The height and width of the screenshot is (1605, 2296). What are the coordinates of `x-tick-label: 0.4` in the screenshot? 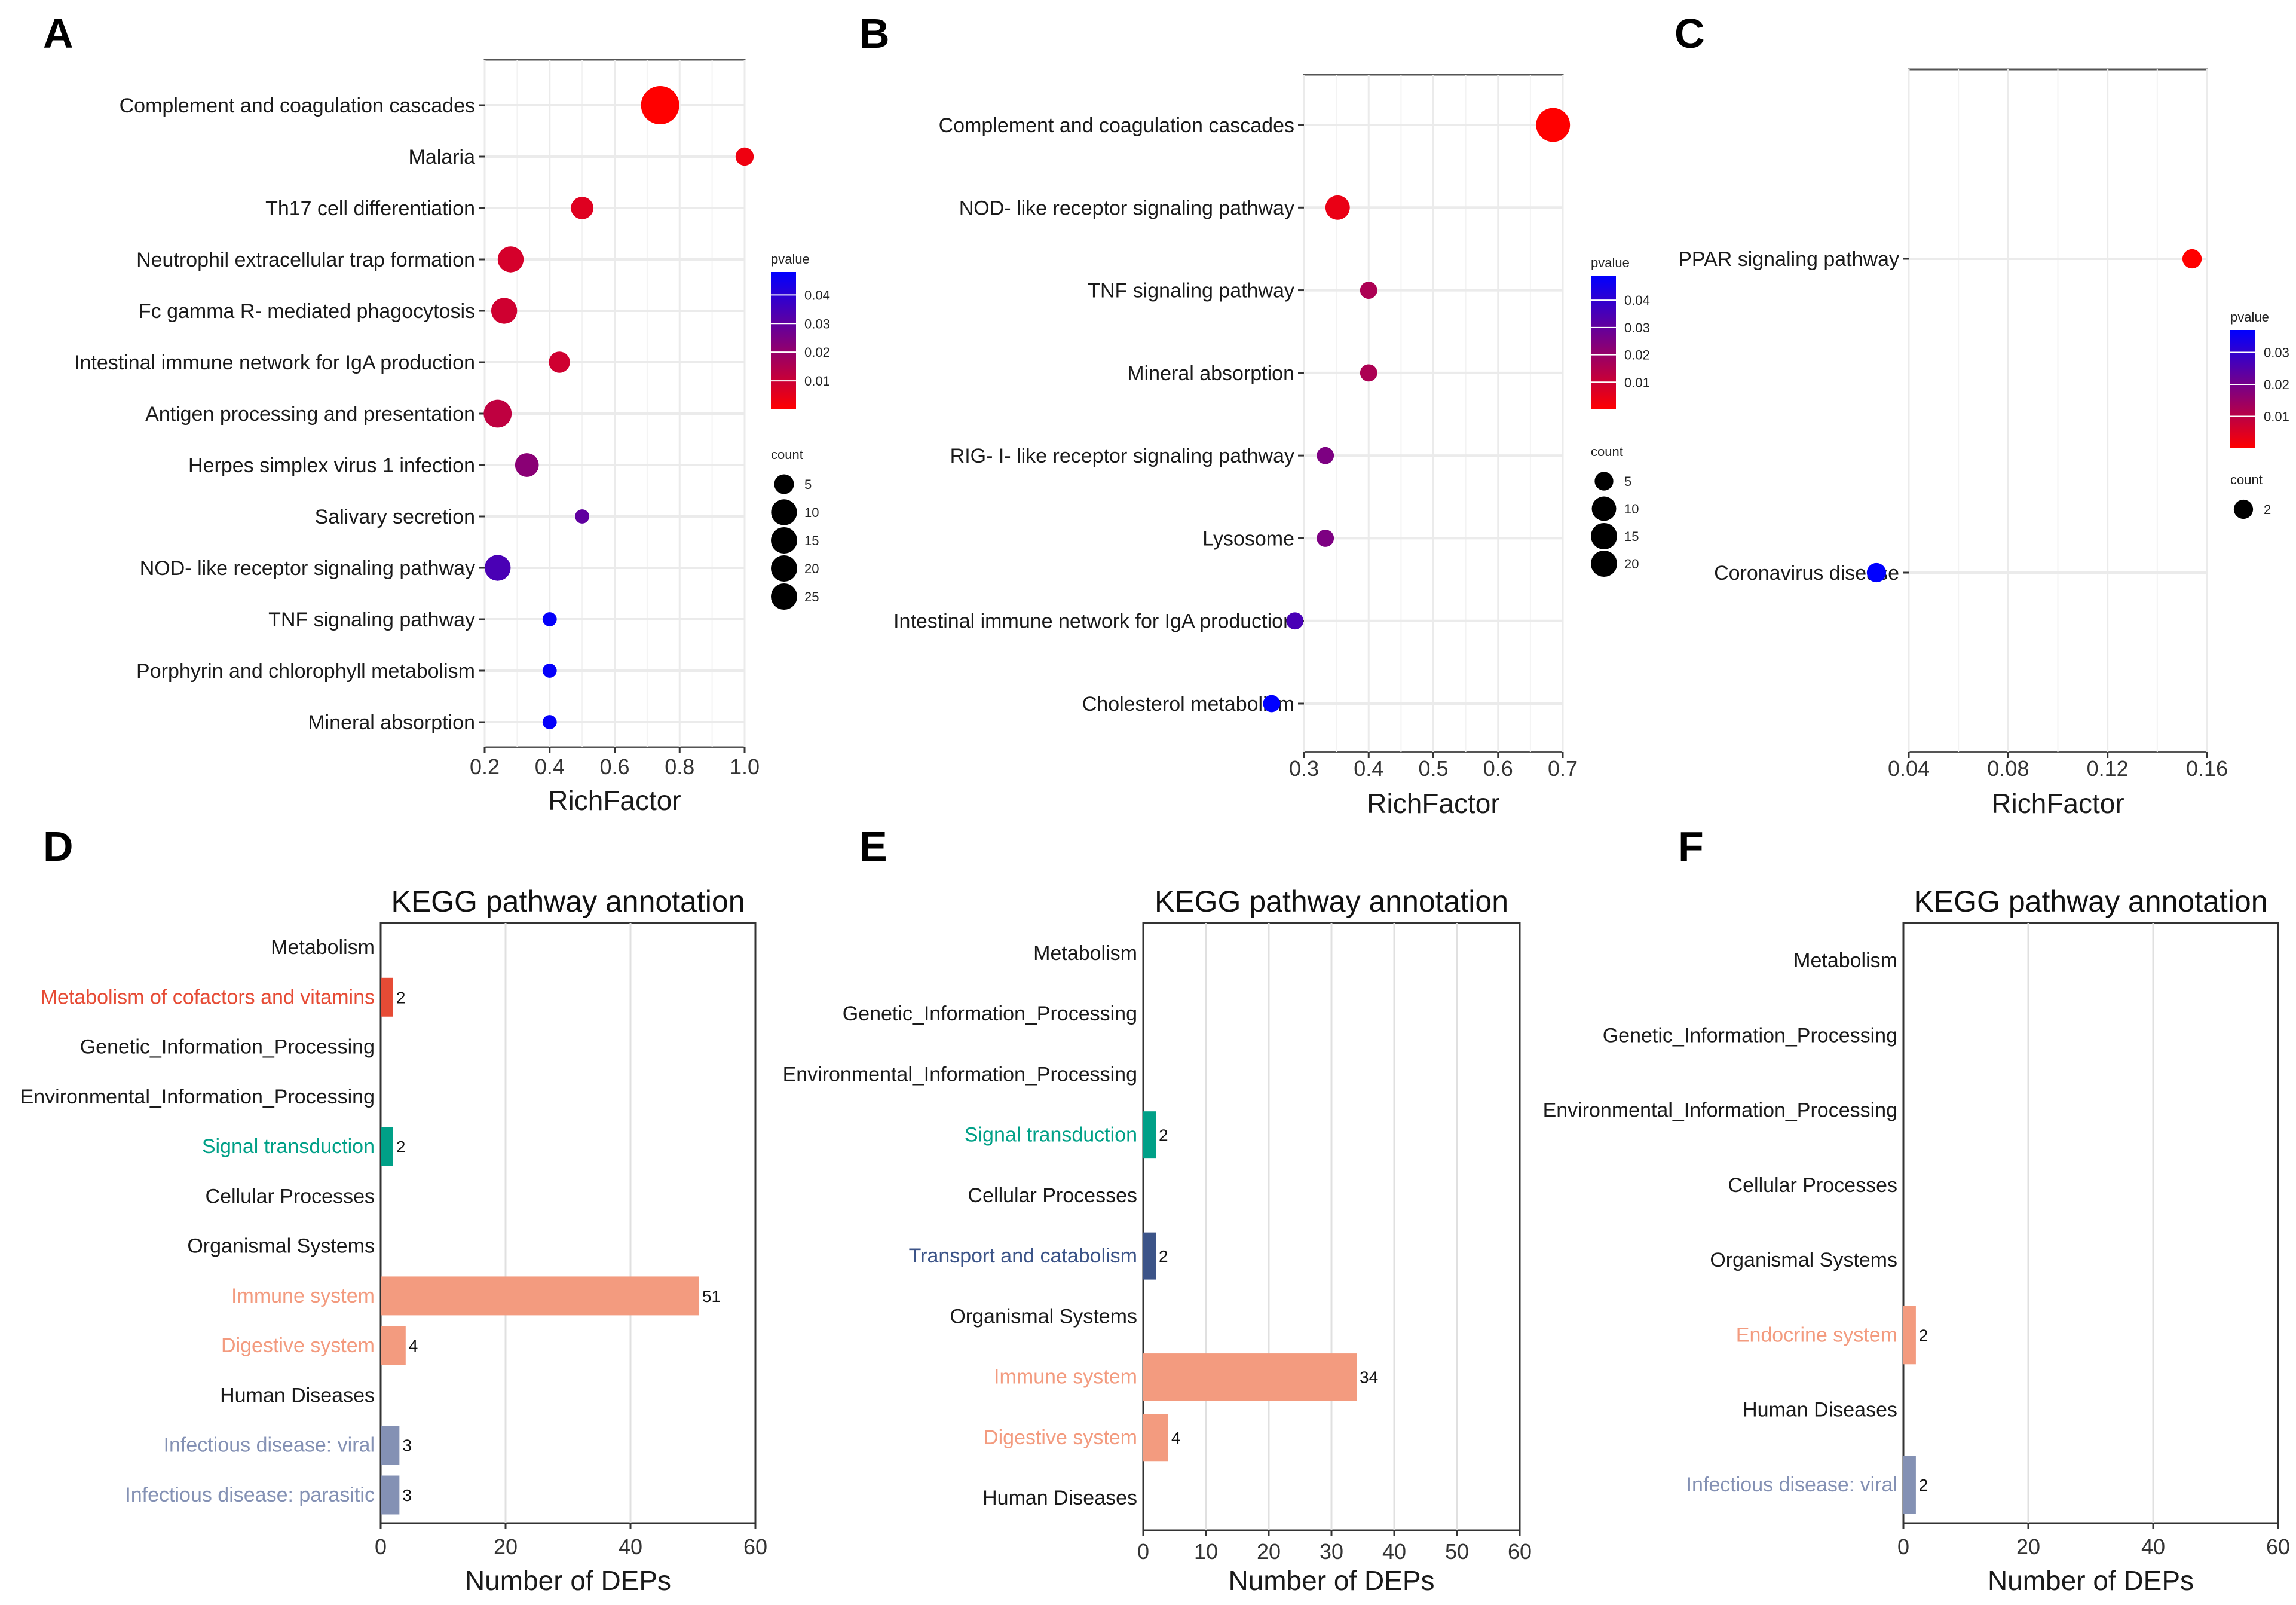 It's located at (1368, 768).